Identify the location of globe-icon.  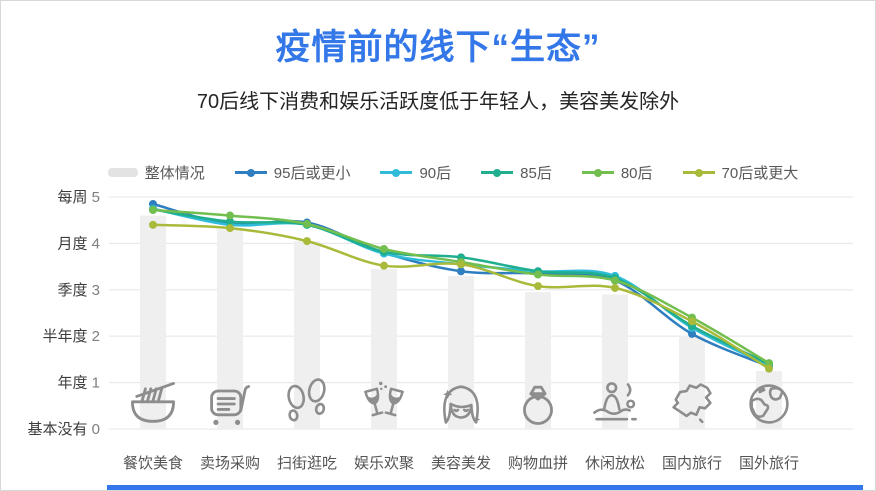
(769, 404).